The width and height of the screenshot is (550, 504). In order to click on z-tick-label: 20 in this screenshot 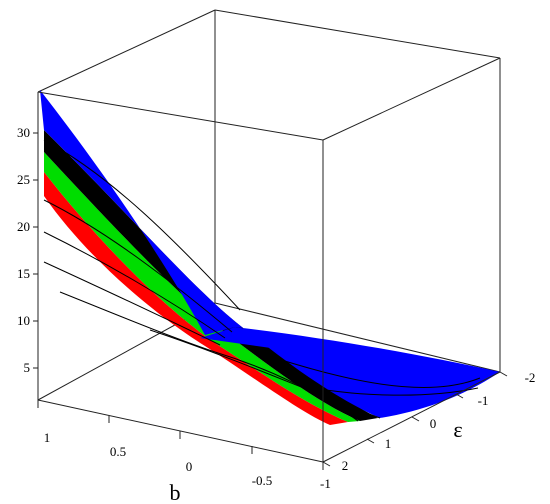, I will do `click(23, 226)`.